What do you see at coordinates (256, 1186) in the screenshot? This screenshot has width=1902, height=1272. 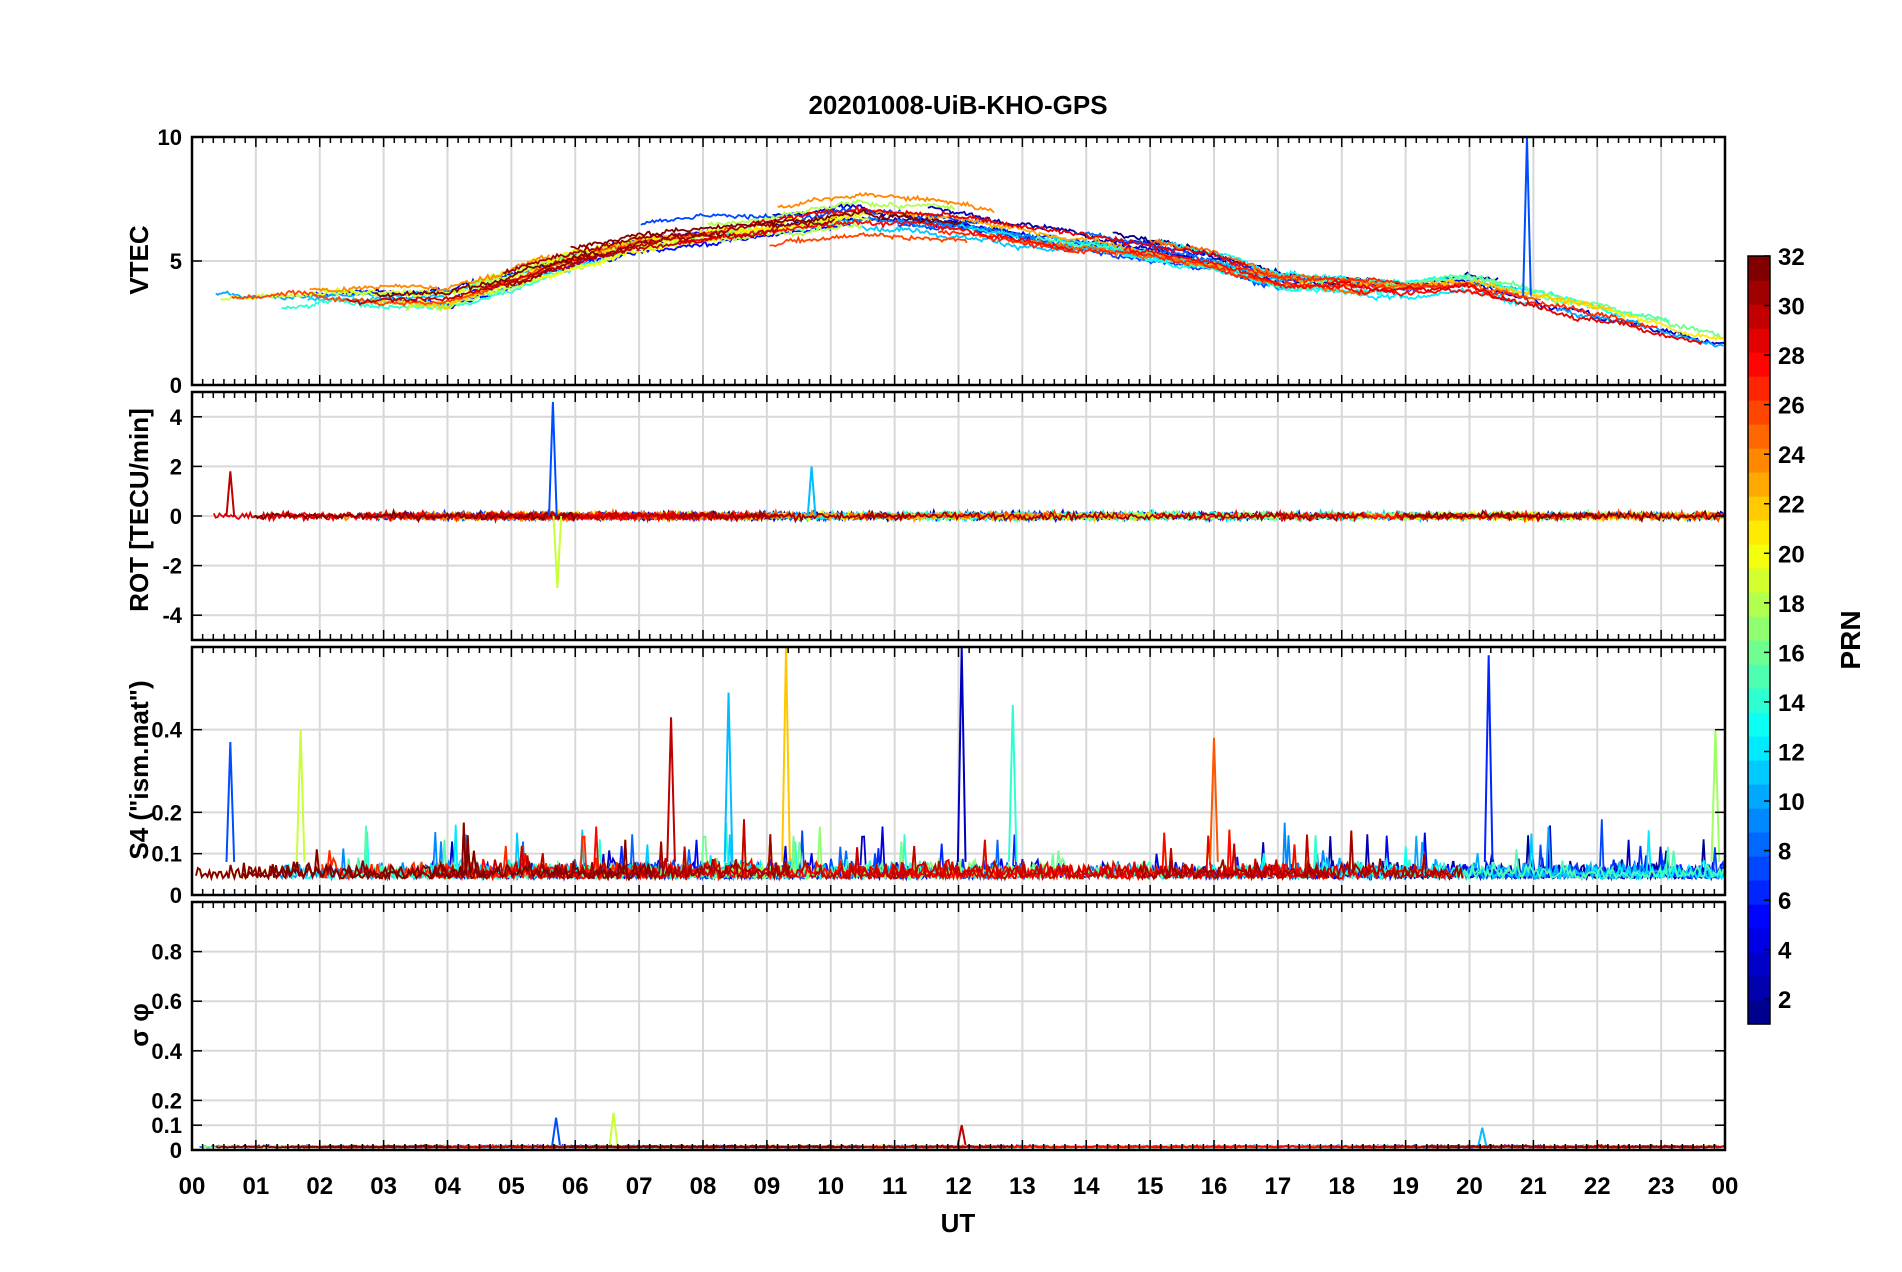 I see `x-tick-label: 01` at bounding box center [256, 1186].